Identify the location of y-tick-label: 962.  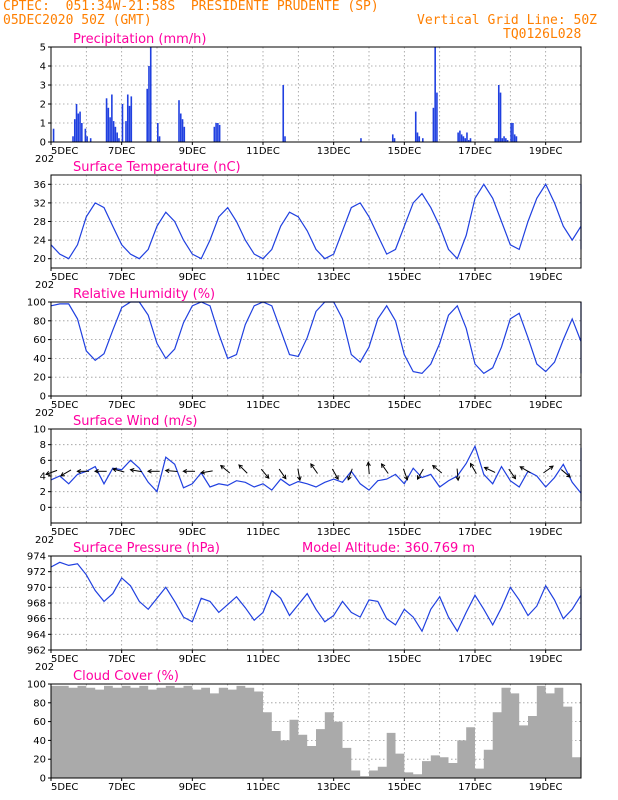
(36, 651).